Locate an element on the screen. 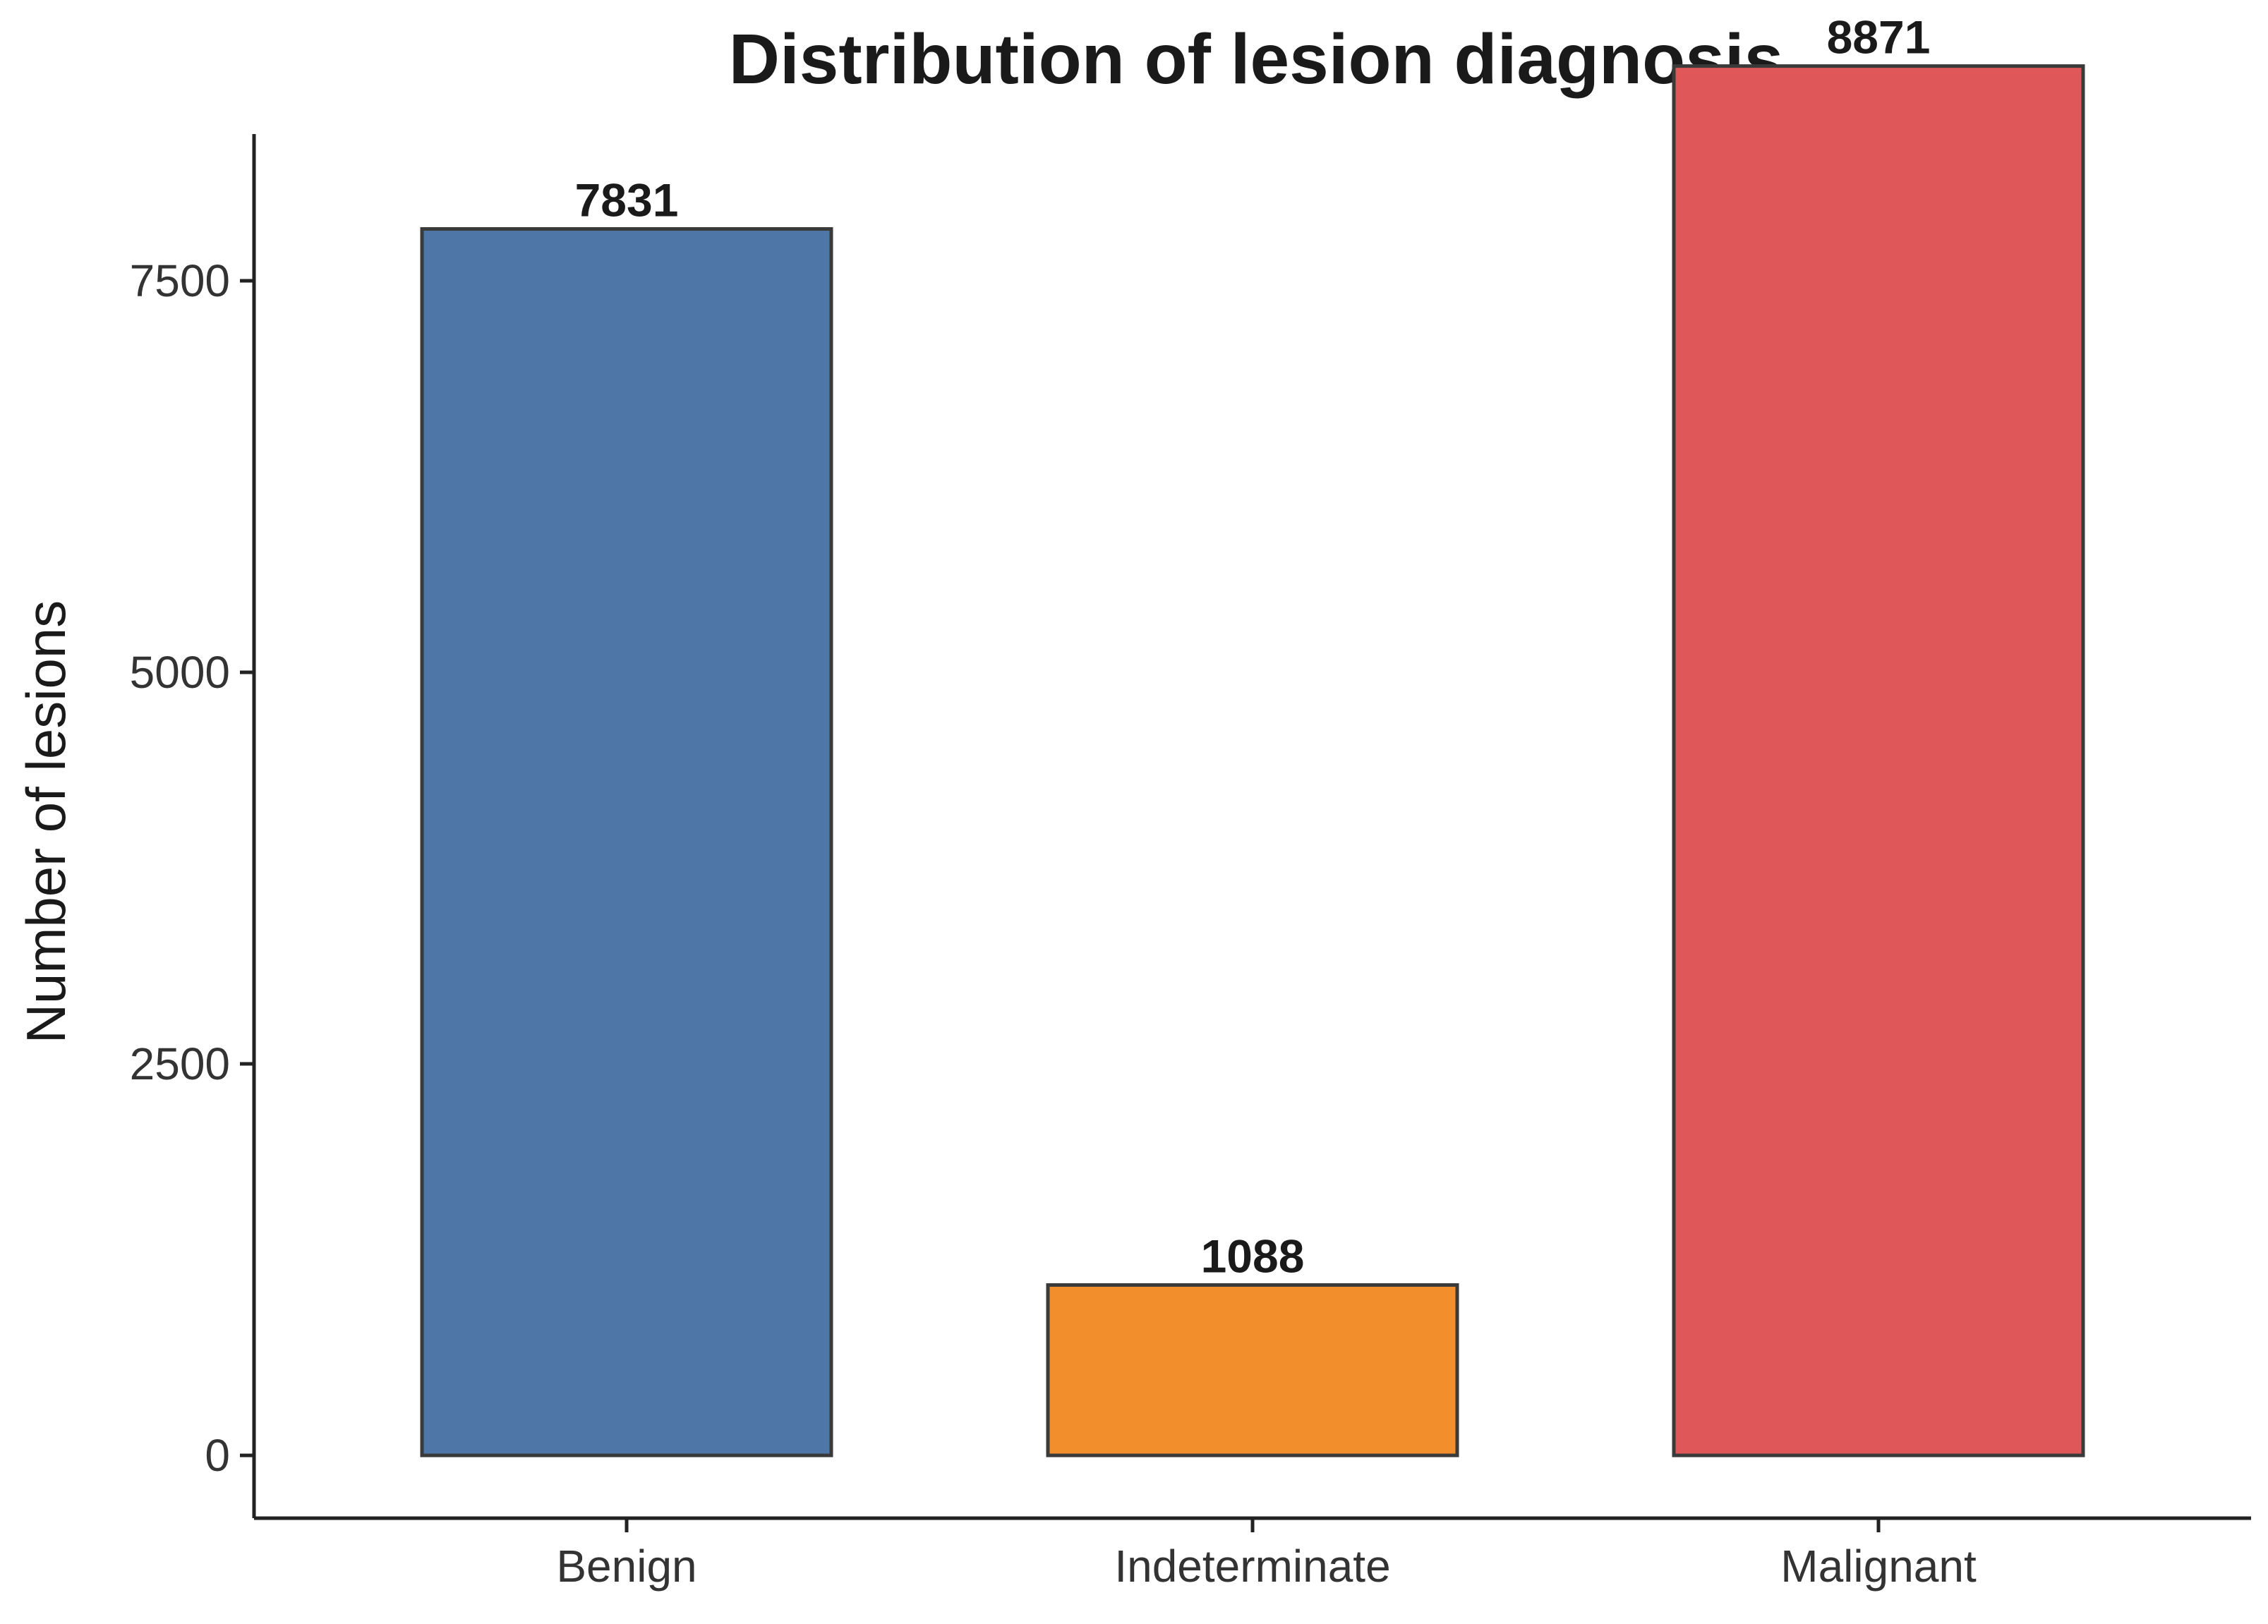  bar-indeterminate is located at coordinates (1252, 1370).